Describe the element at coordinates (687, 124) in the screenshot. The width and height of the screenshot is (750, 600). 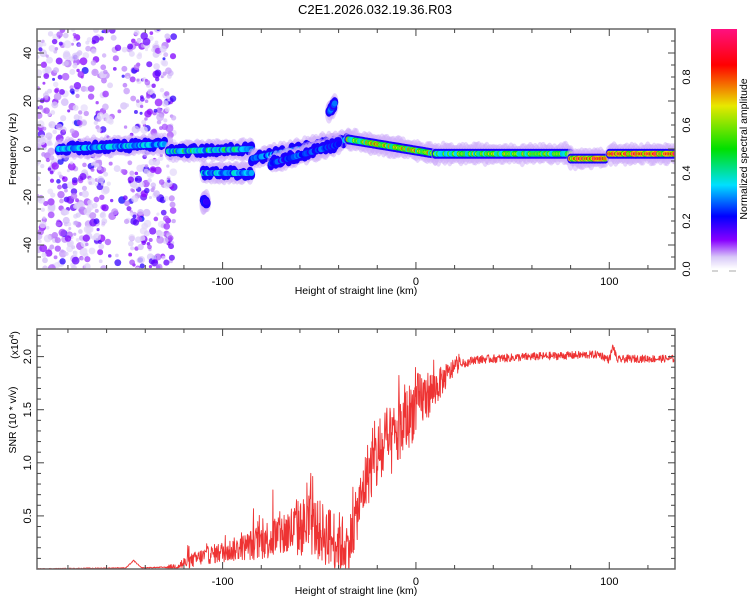
I see `colorbar-tick-label: 0.6` at that location.